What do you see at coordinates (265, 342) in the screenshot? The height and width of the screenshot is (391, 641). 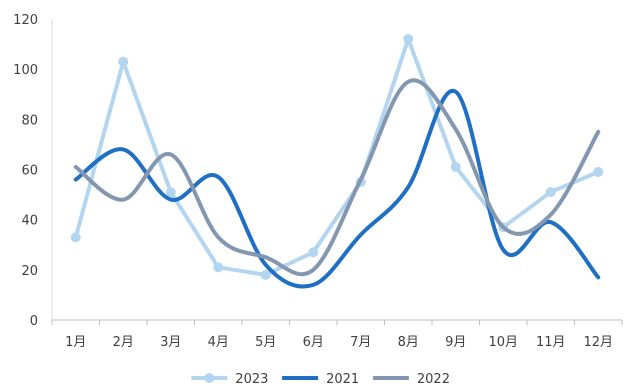 I see `x-tick-label: 5月` at bounding box center [265, 342].